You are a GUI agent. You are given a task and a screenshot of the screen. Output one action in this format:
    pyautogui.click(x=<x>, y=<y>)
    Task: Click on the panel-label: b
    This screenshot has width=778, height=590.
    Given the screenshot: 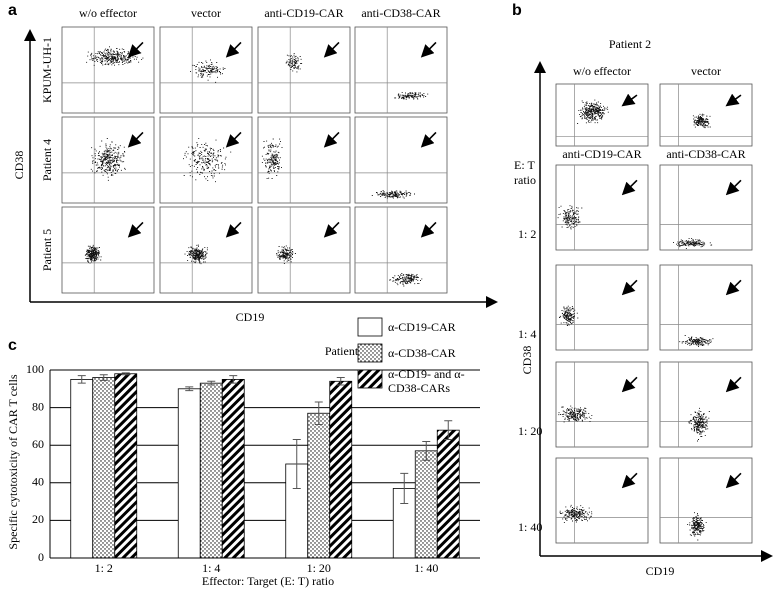 What is the action you would take?
    pyautogui.click(x=517, y=10)
    